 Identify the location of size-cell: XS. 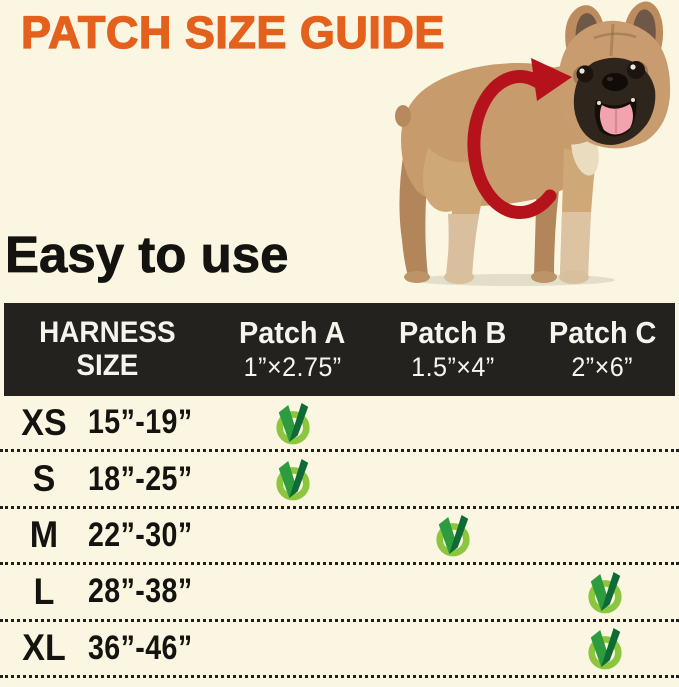
(44, 422).